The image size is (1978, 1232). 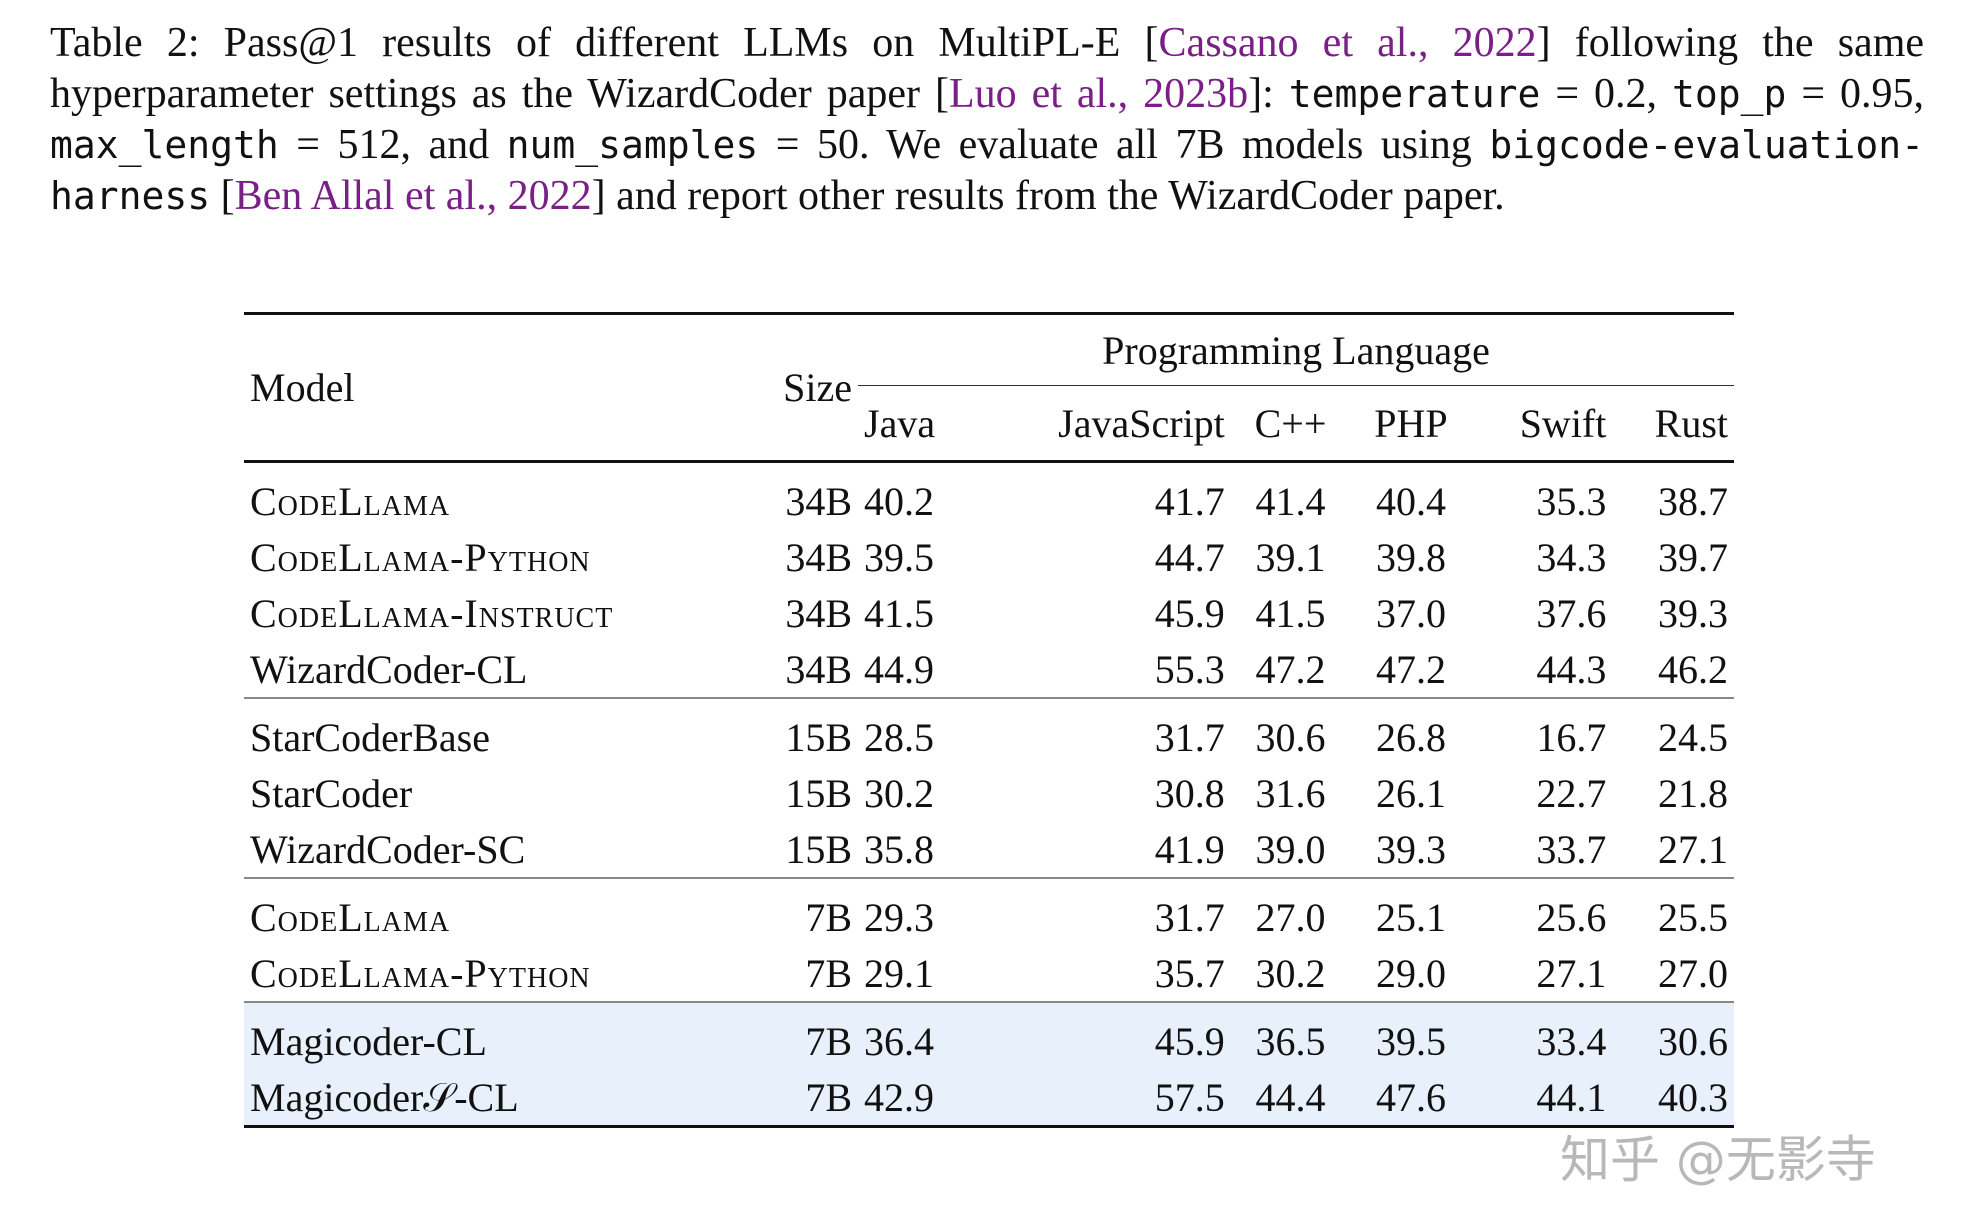 I want to click on score-rust: 39.3, so click(x=1693, y=613).